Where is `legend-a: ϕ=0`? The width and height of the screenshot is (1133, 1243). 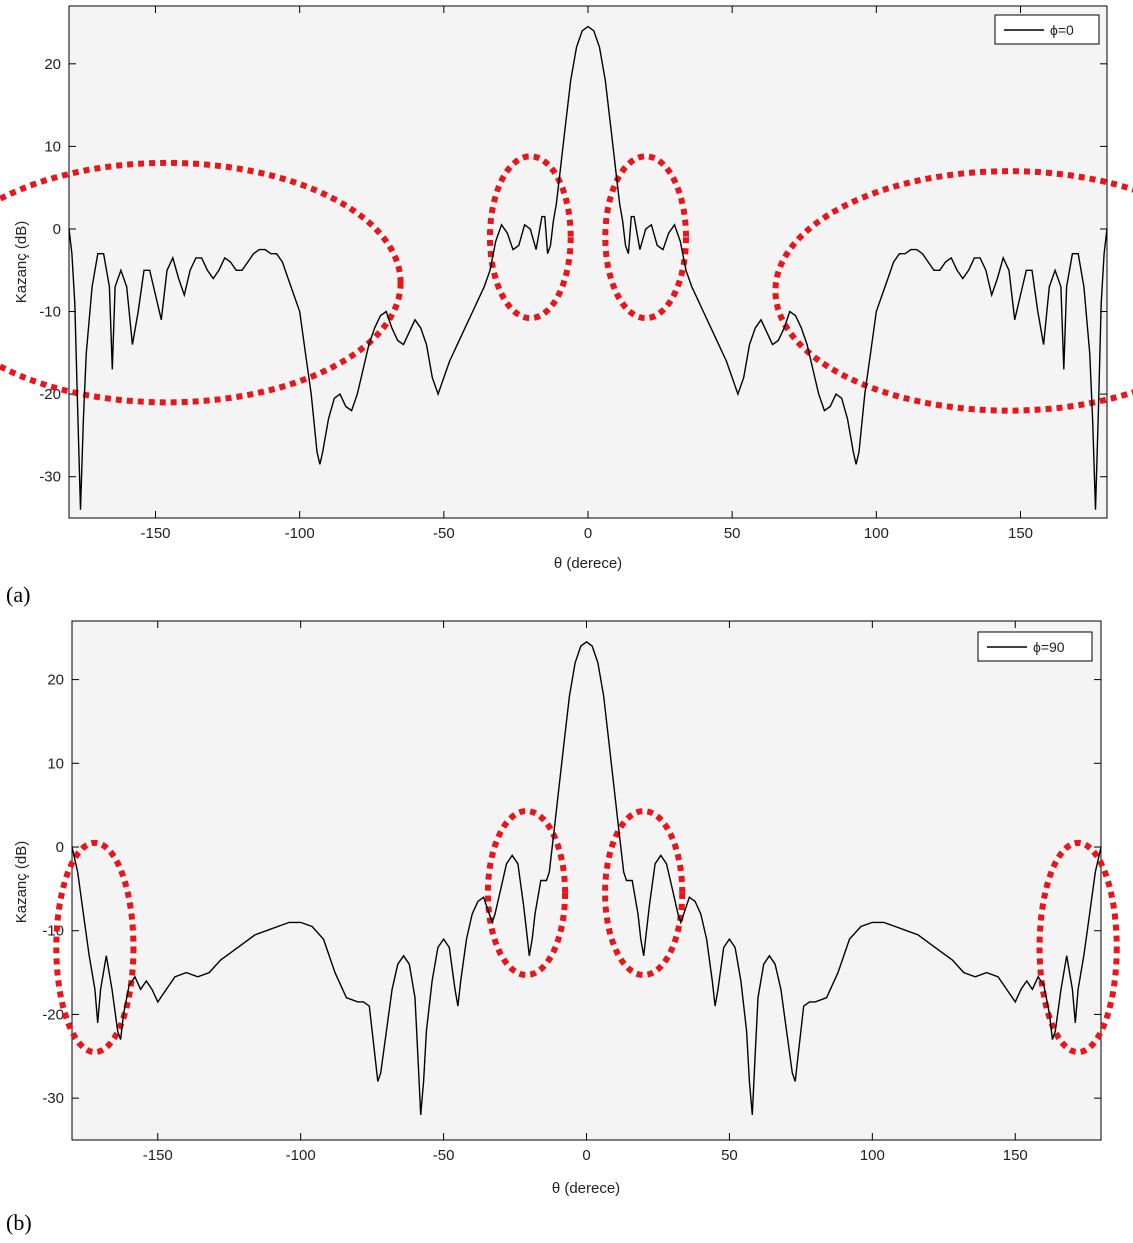
legend-a: ϕ=0 is located at coordinates (1047, 29).